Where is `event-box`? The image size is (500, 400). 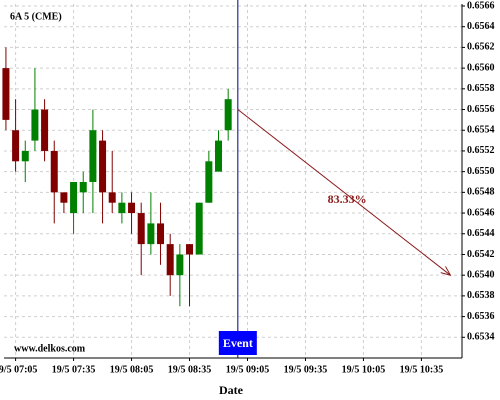 event-box is located at coordinates (237, 343).